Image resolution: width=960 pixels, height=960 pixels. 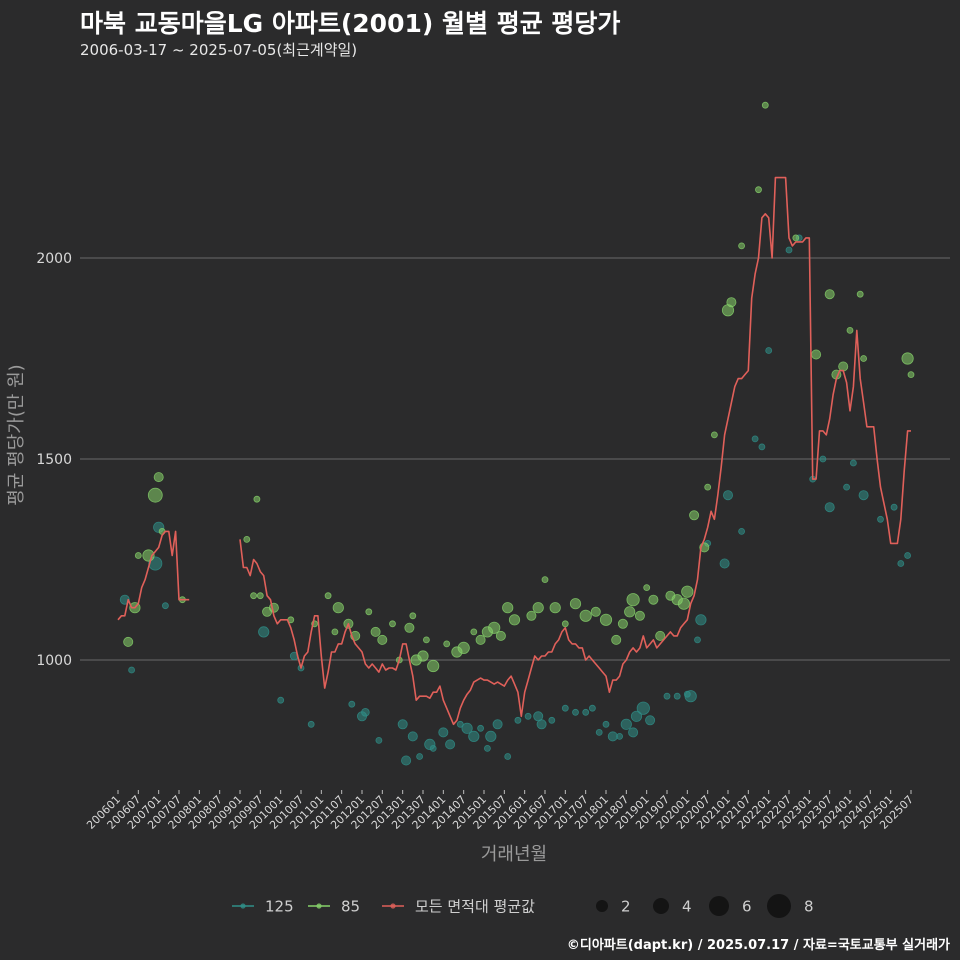 I want to click on y-axis-ticks: 1000 1500 2000, so click(x=54, y=460).